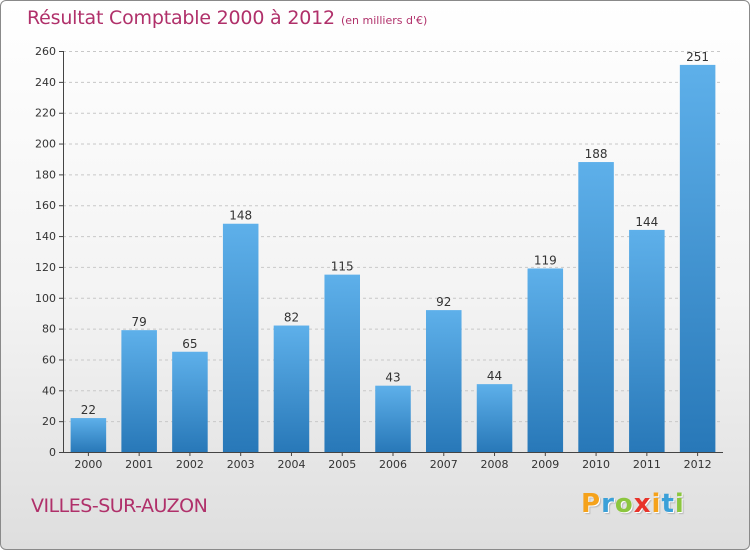  What do you see at coordinates (291, 318) in the screenshot?
I see `value-label: 82` at bounding box center [291, 318].